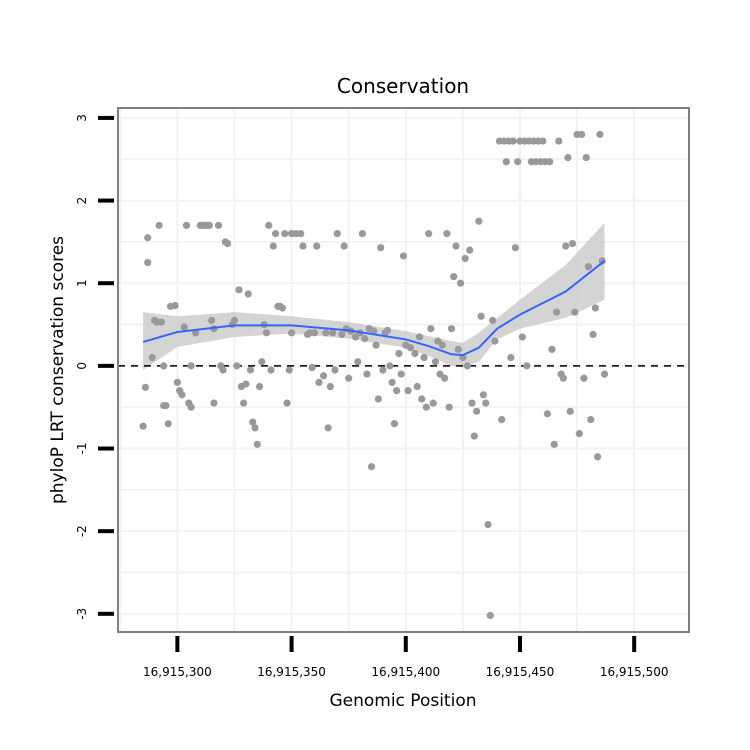 The height and width of the screenshot is (750, 750). Describe the element at coordinates (58, 370) in the screenshot. I see `y-axis-label: phyloP LRT conservation scores` at that location.